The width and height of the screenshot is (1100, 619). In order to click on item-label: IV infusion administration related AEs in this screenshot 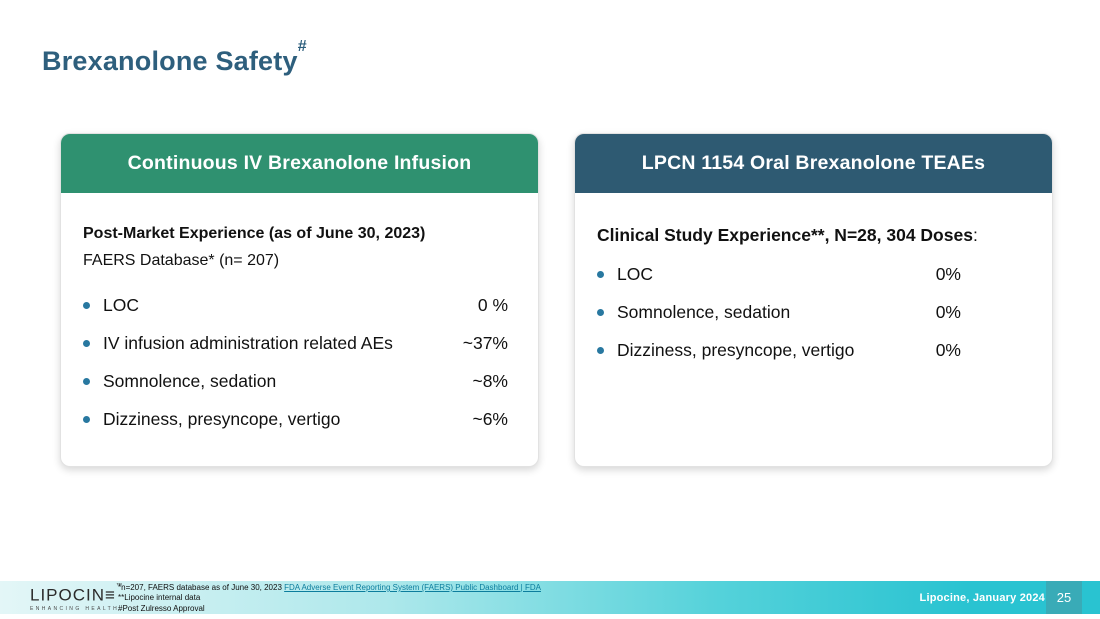, I will do `click(248, 342)`.